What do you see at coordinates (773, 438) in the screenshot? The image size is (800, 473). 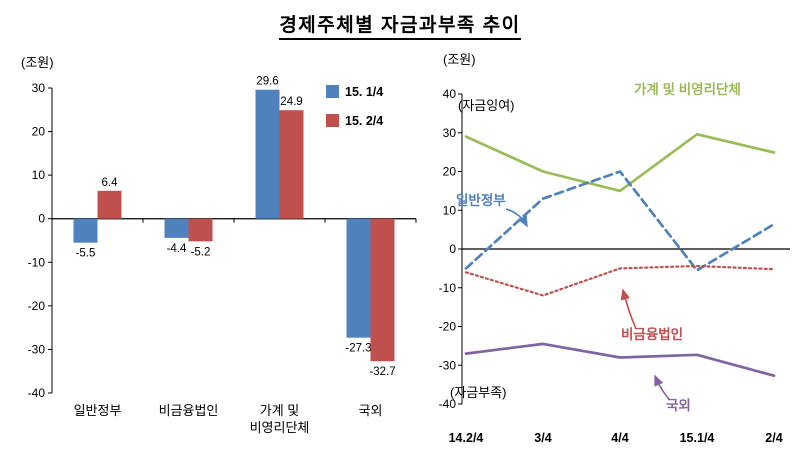 I see `right-x-label: 2/4` at bounding box center [773, 438].